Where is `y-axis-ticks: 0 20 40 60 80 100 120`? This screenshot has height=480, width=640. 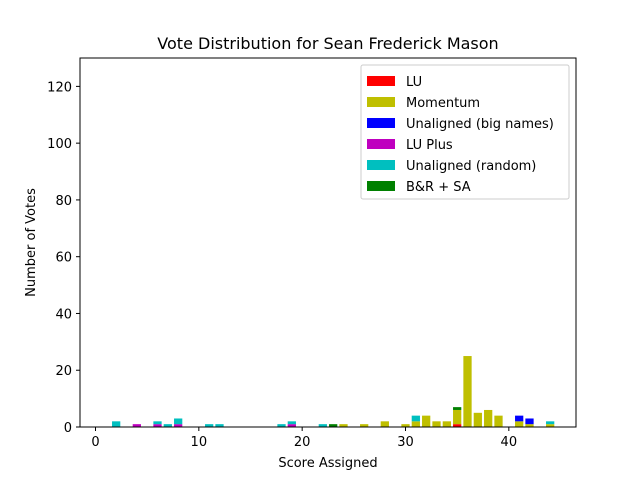 y-axis-ticks: 0 20 40 60 80 100 120 is located at coordinates (63, 258).